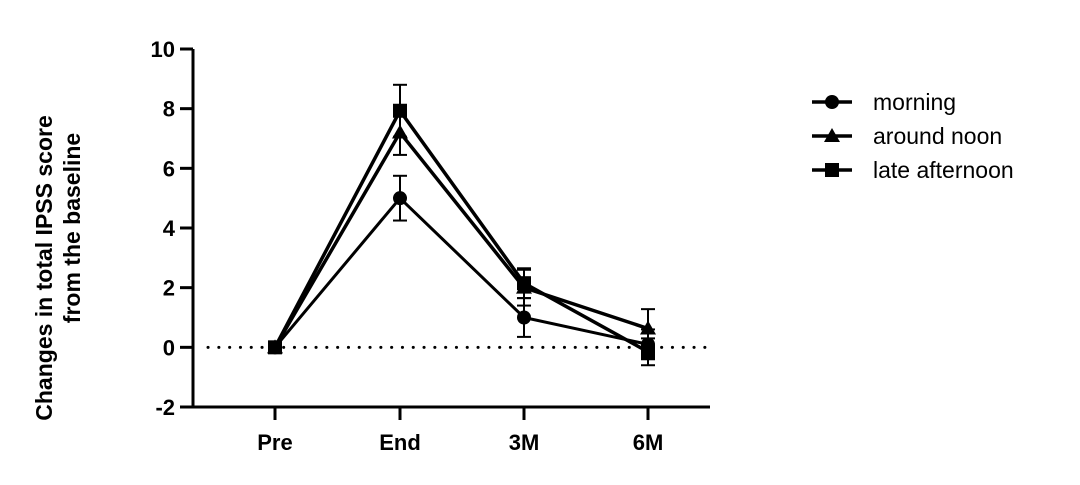 This screenshot has width=1080, height=485. Describe the element at coordinates (169, 109) in the screenshot. I see `y-tick-label: 8` at that location.